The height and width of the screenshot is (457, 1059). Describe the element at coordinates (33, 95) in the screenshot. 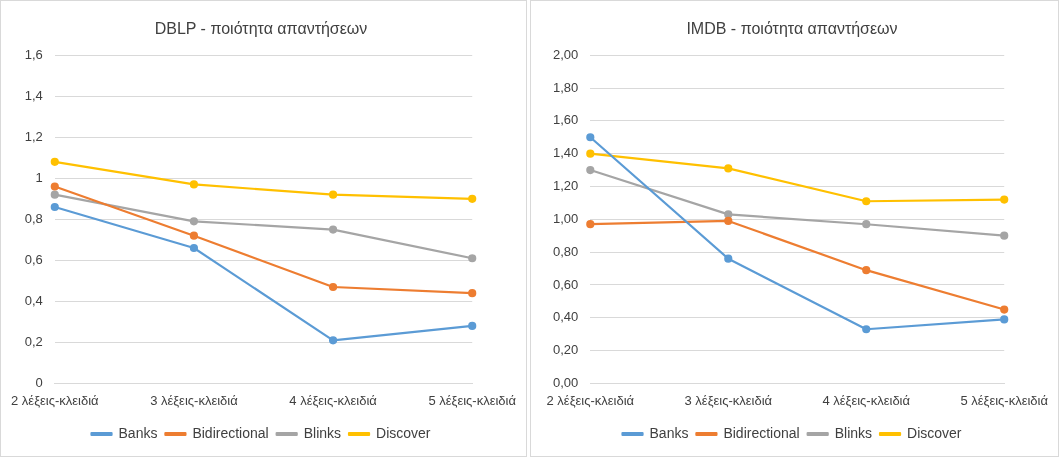

I see `y-tick-label: 1,4` at that location.